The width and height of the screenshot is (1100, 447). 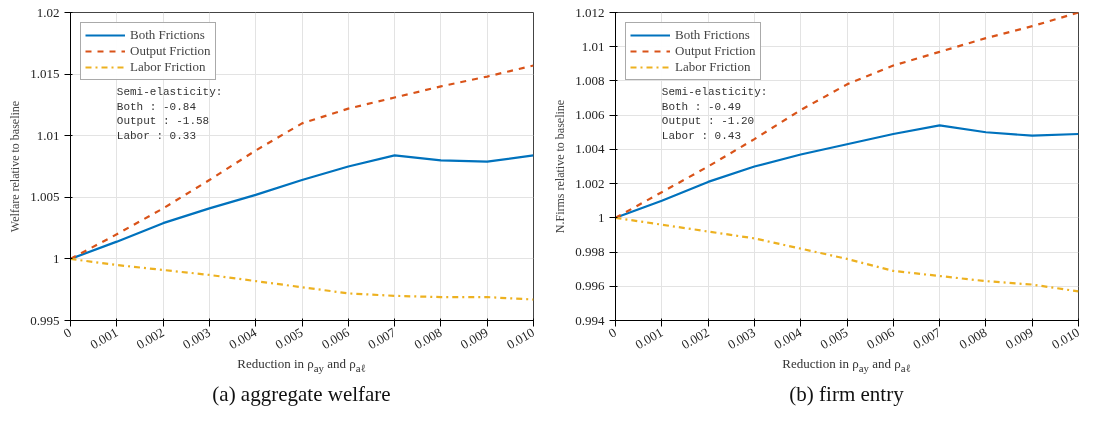 I want to click on y-tick-label: 1.015, so click(x=45, y=74).